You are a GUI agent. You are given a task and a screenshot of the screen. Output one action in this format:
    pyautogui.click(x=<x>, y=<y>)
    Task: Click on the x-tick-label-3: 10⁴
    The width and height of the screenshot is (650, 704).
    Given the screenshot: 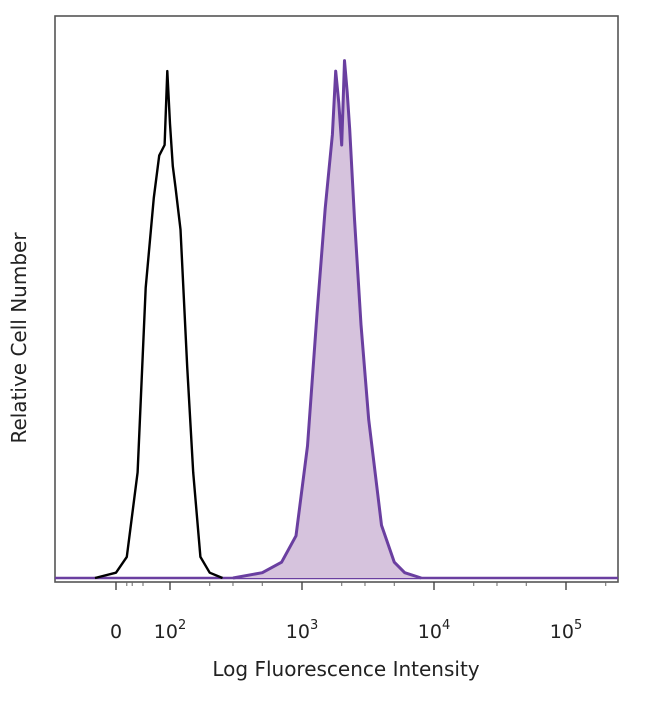 What is the action you would take?
    pyautogui.click(x=434, y=630)
    